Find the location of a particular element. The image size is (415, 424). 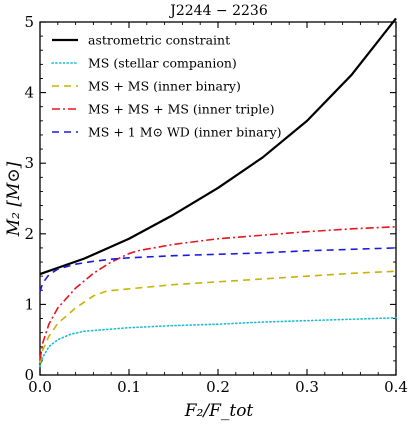

y-tick-label: 1 is located at coordinates (29, 304).